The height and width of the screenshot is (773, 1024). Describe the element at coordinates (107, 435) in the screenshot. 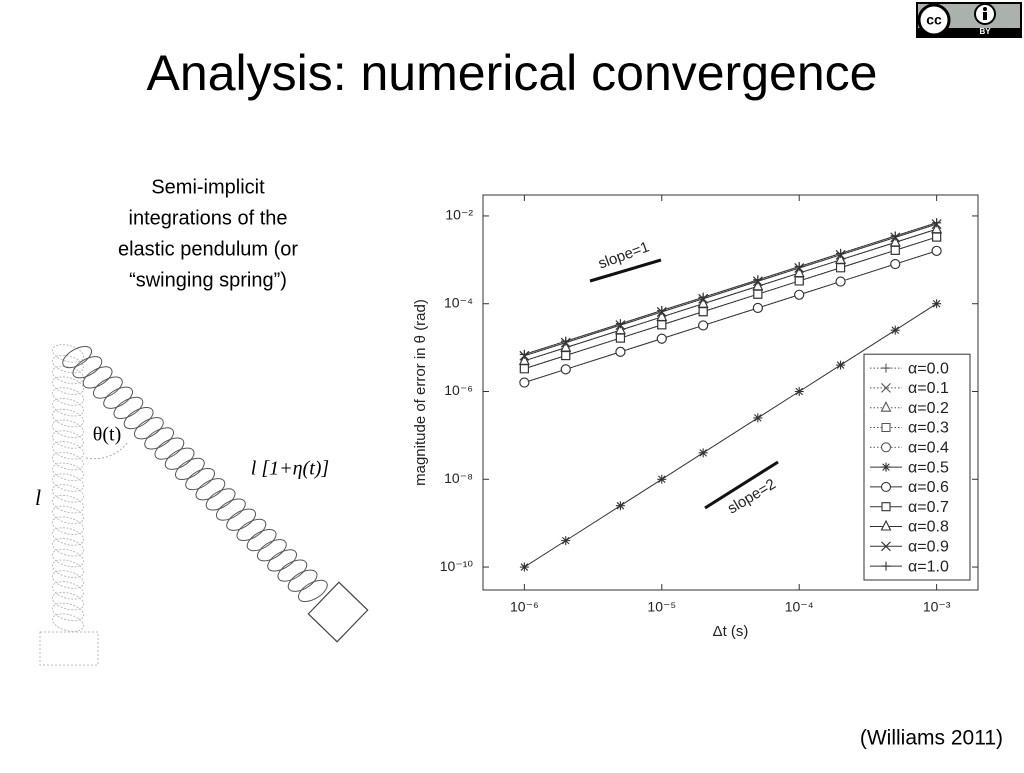

I see `angle-label: θ(t)` at that location.